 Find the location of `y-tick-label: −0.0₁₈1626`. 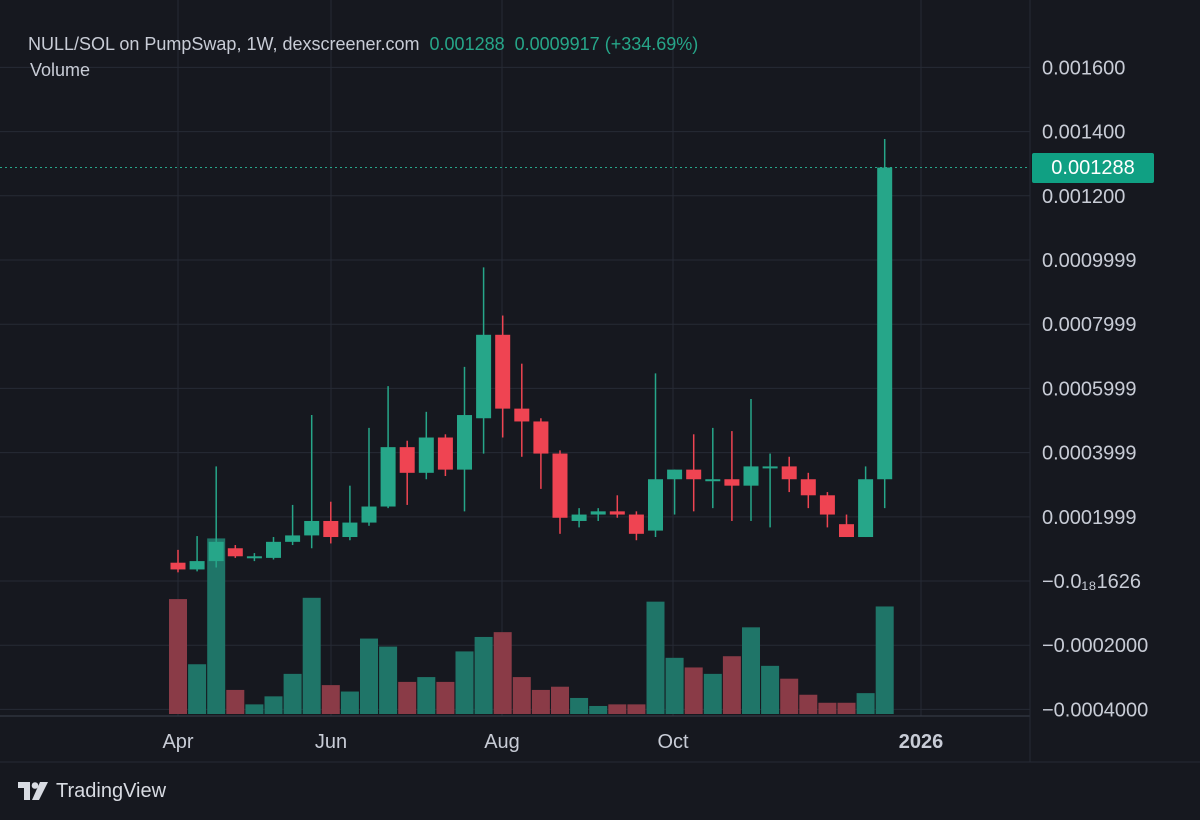

y-tick-label: −0.0₁₈1626 is located at coordinates (1091, 582).